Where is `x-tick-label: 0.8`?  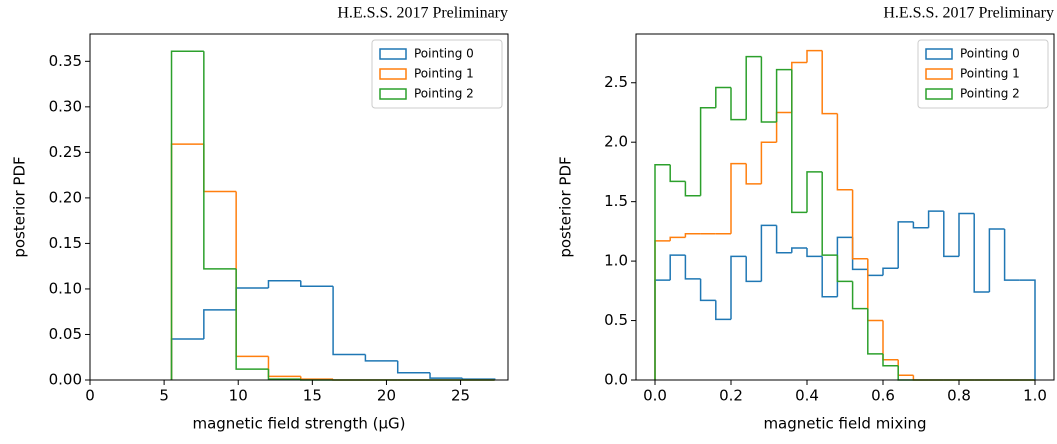
x-tick-label: 0.8 is located at coordinates (959, 396).